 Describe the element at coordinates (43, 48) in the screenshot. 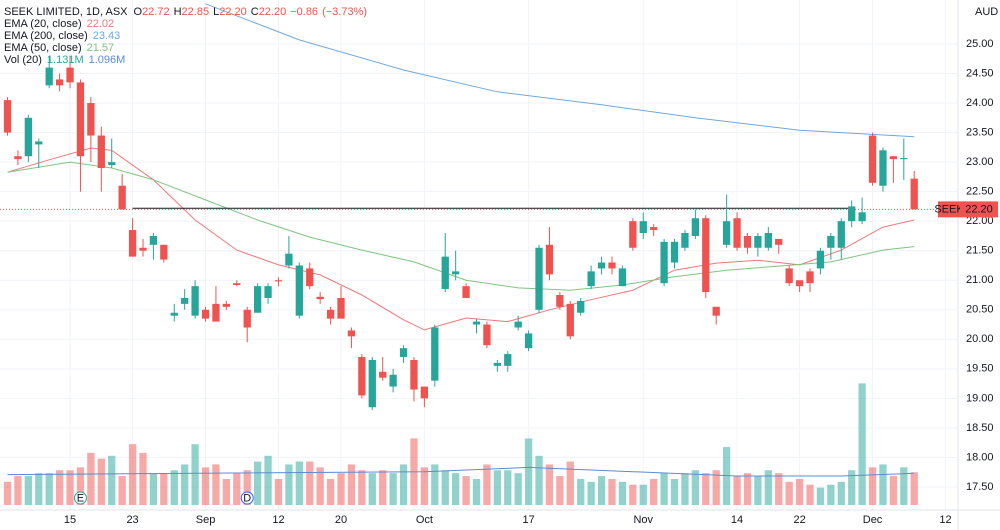

I see `indicator-name: EMA (50, close)` at that location.